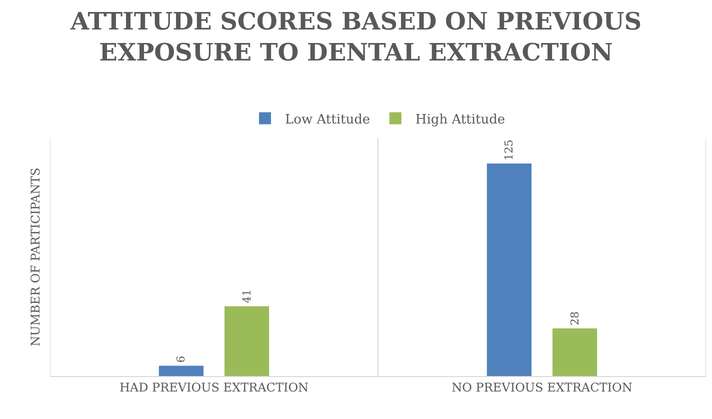 The image size is (712, 419). Describe the element at coordinates (575, 318) in the screenshot. I see `data-label: 28` at that location.